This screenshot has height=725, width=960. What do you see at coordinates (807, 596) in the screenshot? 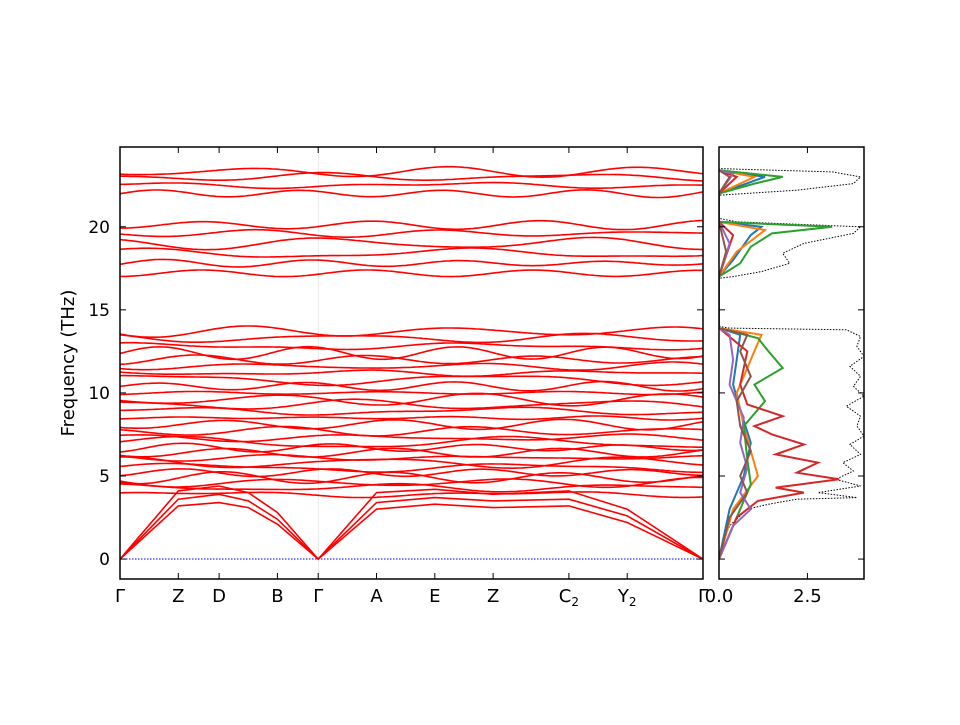
I see `dos-x-tick-label: 2.5` at bounding box center [807, 596].